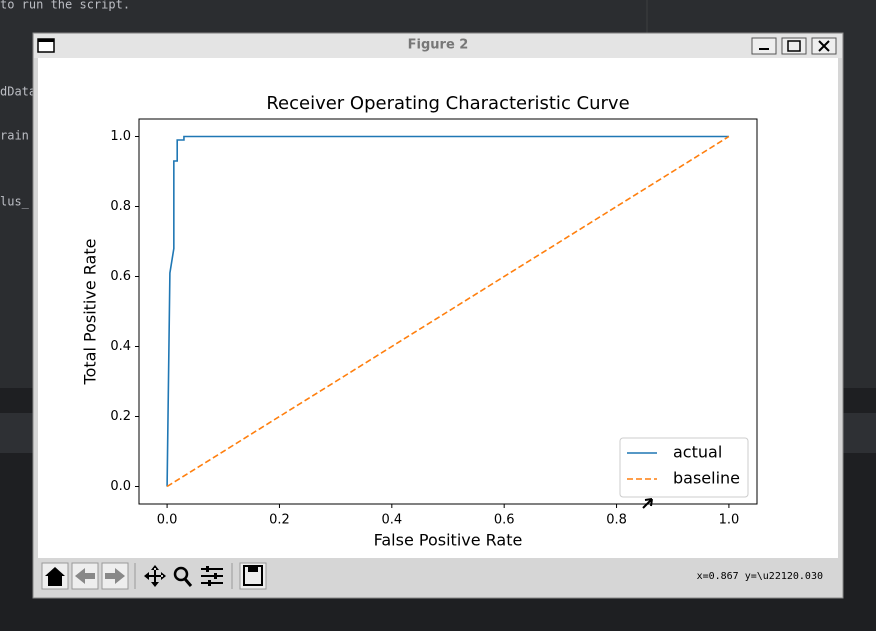  I want to click on y-tick-label: 0.0, so click(120, 486).